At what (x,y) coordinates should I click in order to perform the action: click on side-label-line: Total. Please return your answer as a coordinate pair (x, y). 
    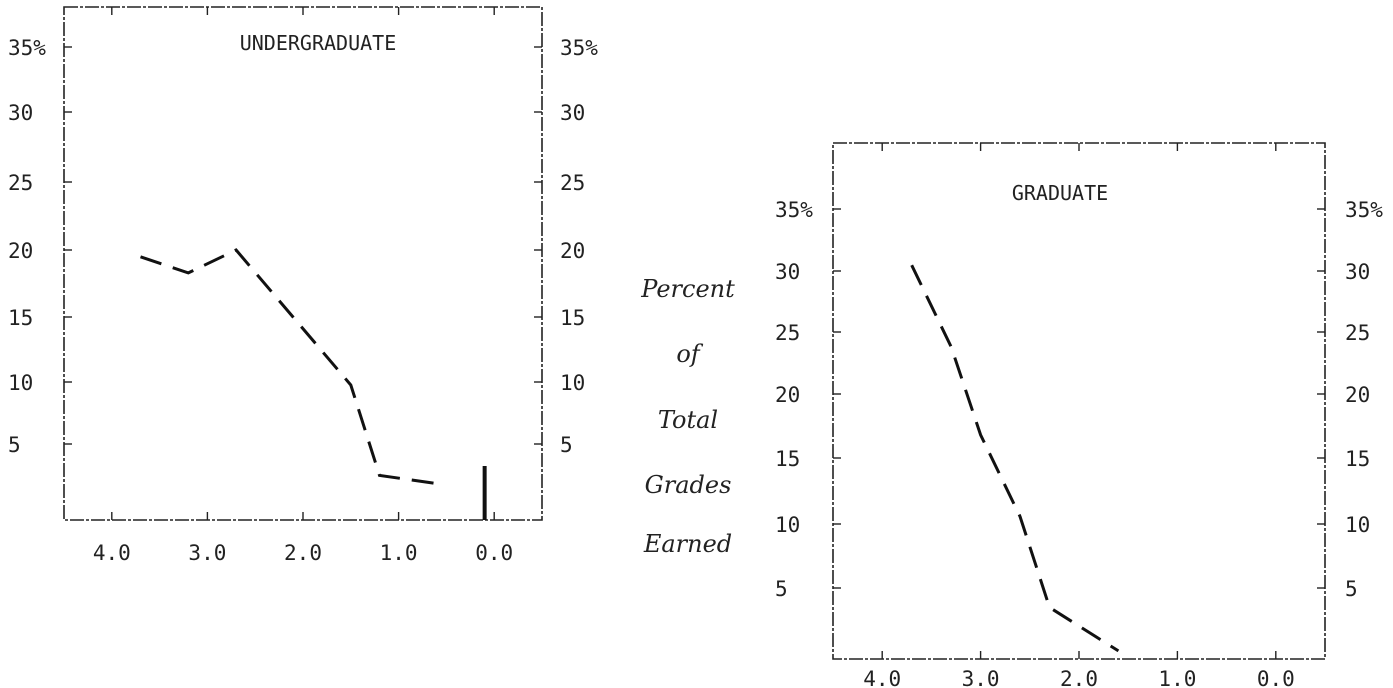
    Looking at the image, I should click on (688, 420).